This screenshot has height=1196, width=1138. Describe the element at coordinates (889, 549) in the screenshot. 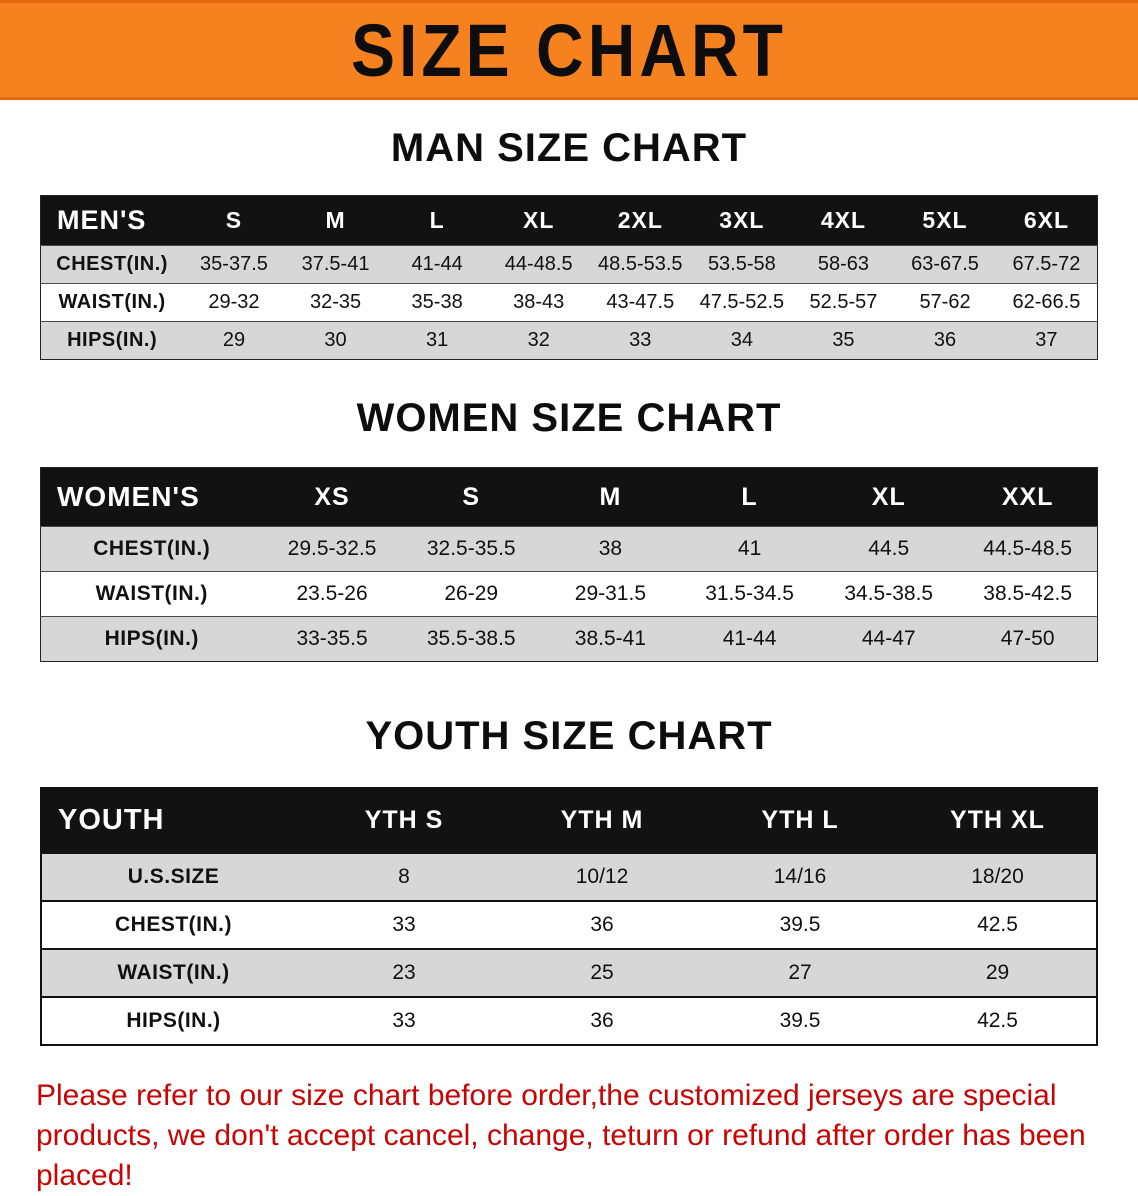

I see `cell-value: 44.5` at that location.